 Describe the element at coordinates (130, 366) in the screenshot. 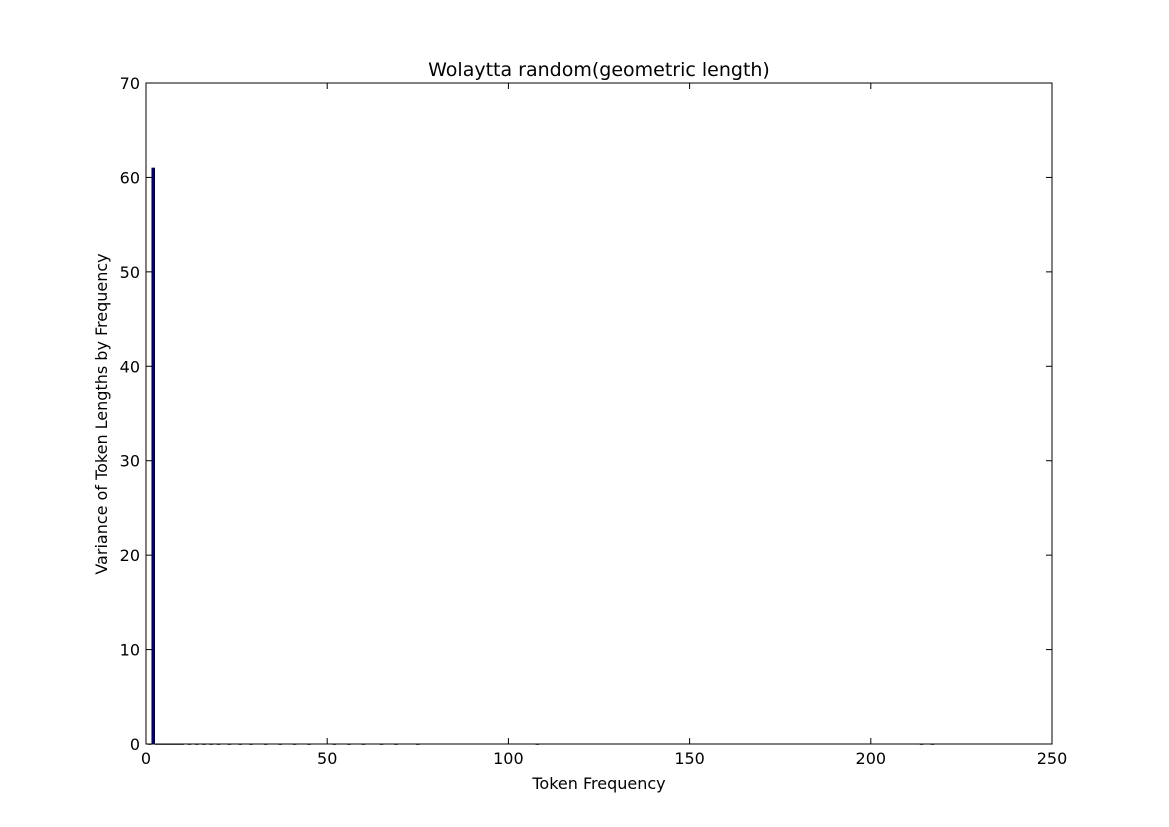

I see `y-tick-label: 40` at that location.